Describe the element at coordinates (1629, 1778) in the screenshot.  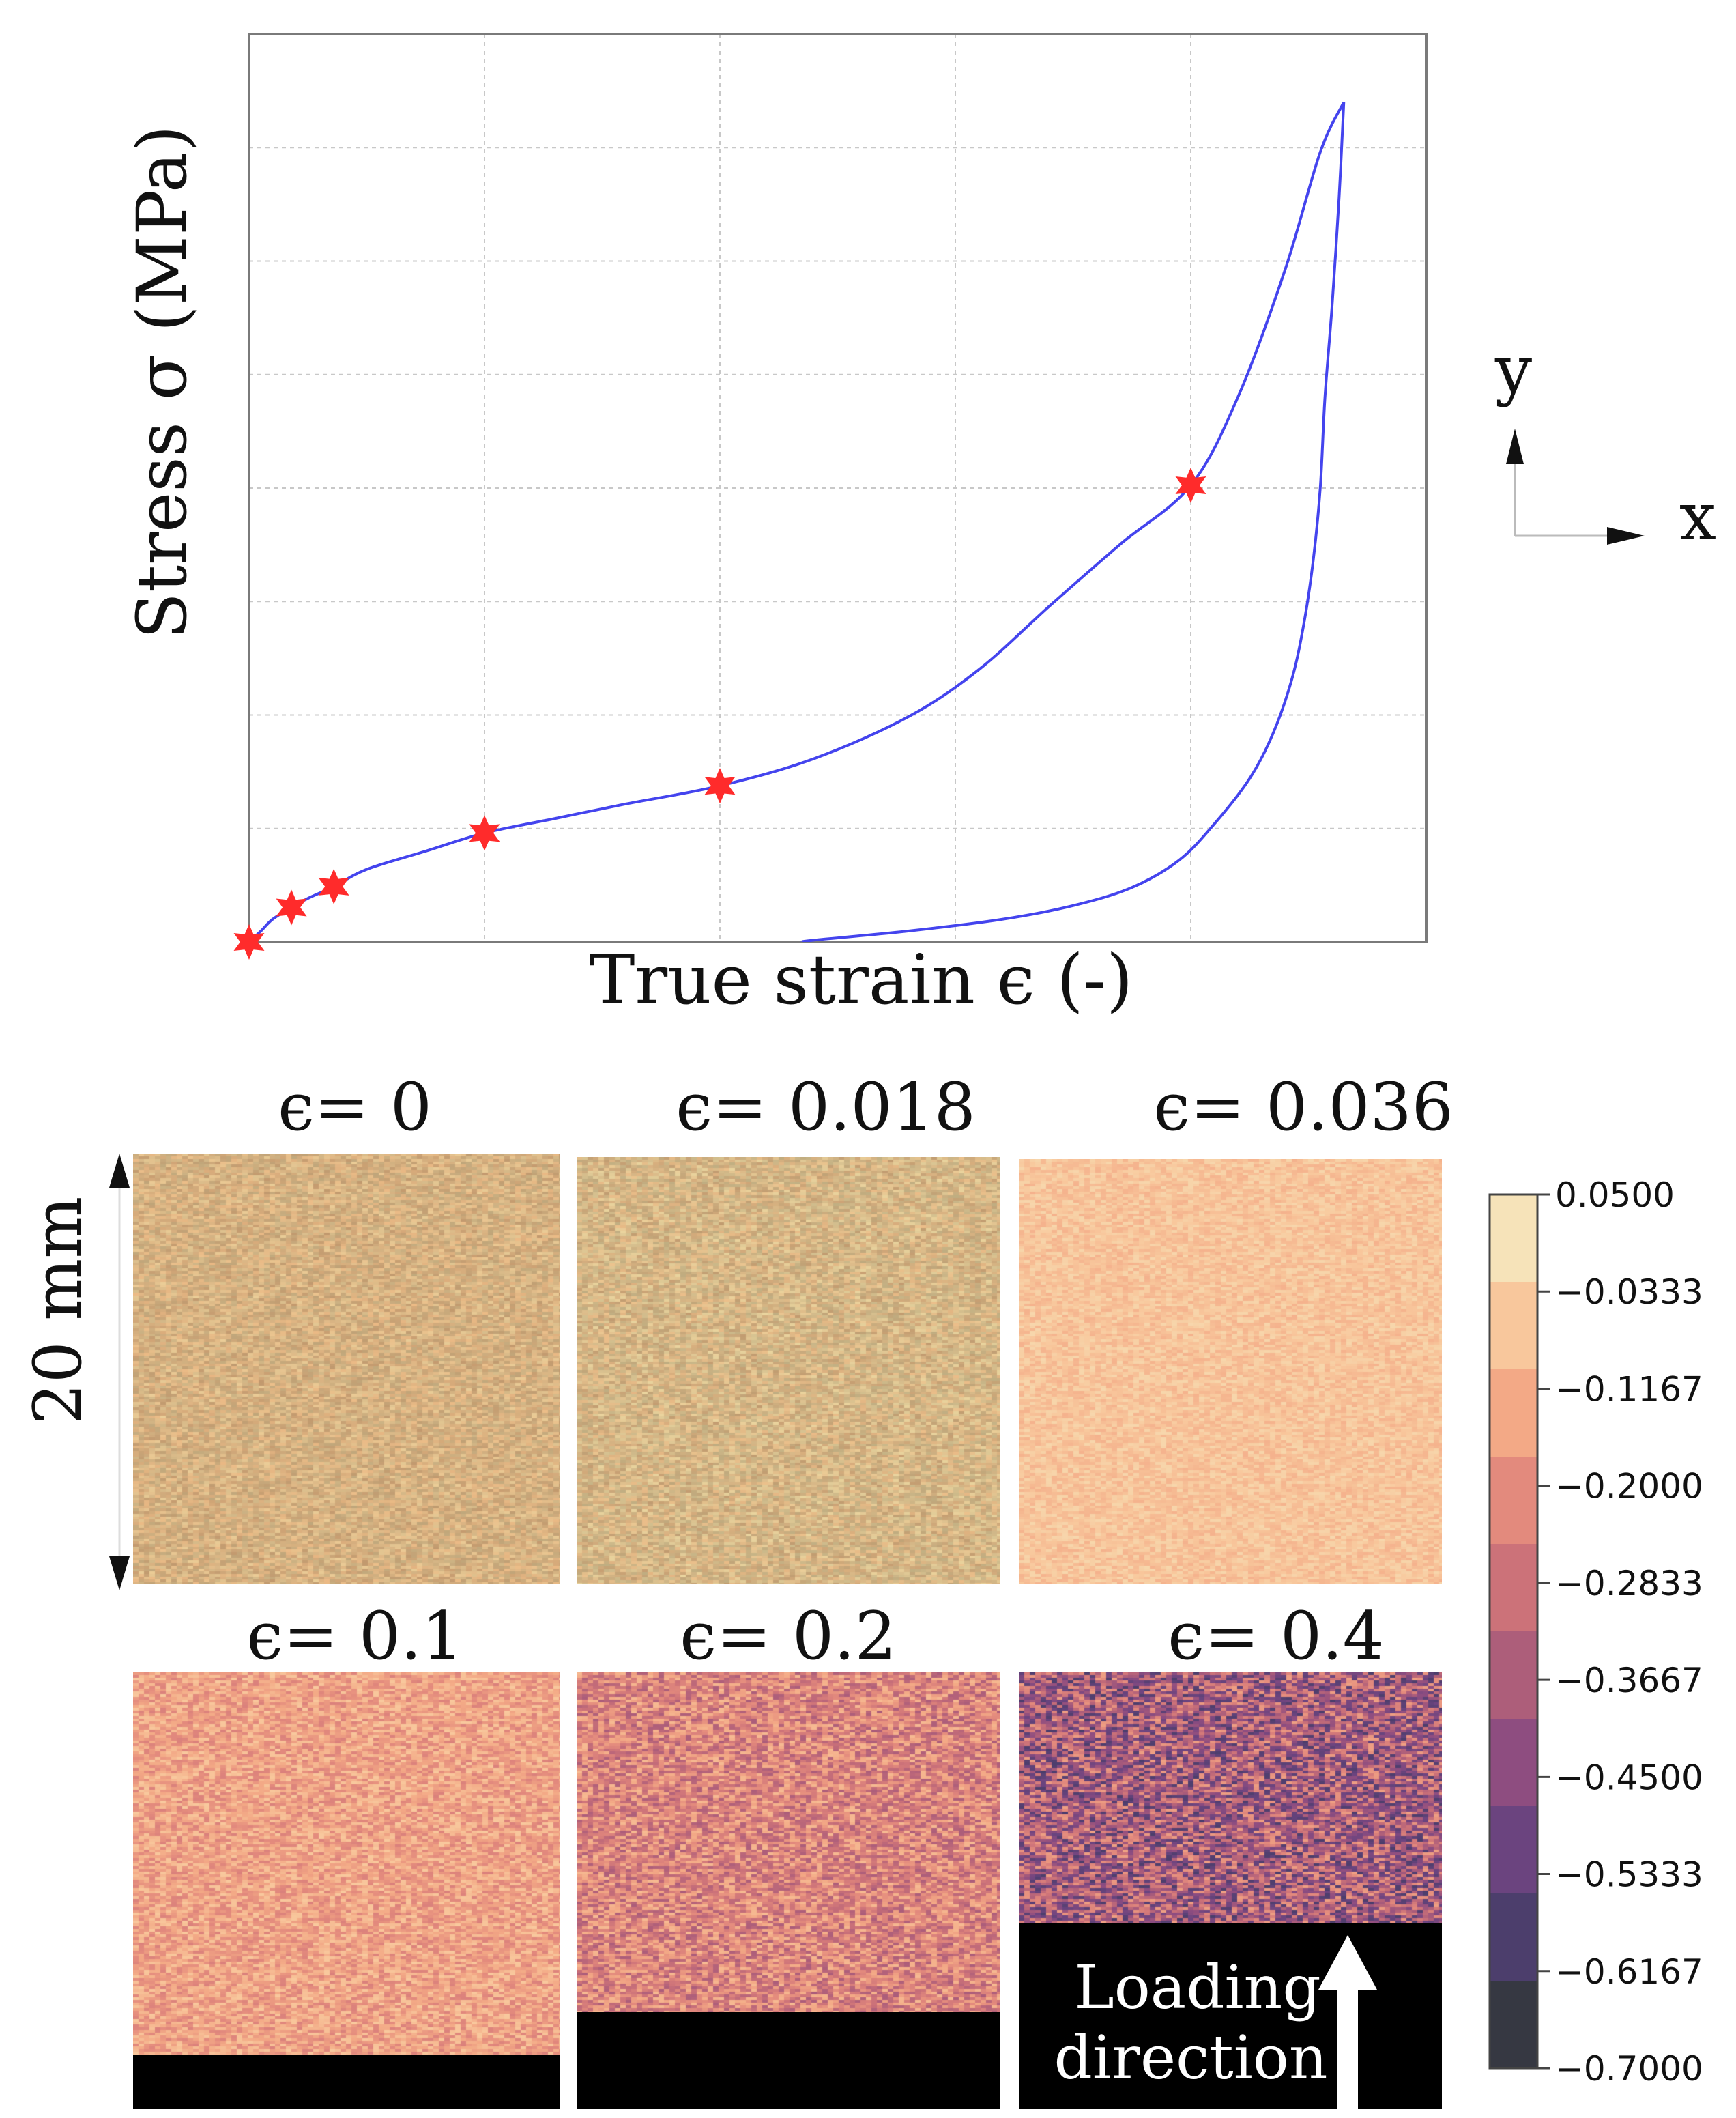
I see `colorbar-tick-label: −0.4500` at that location.